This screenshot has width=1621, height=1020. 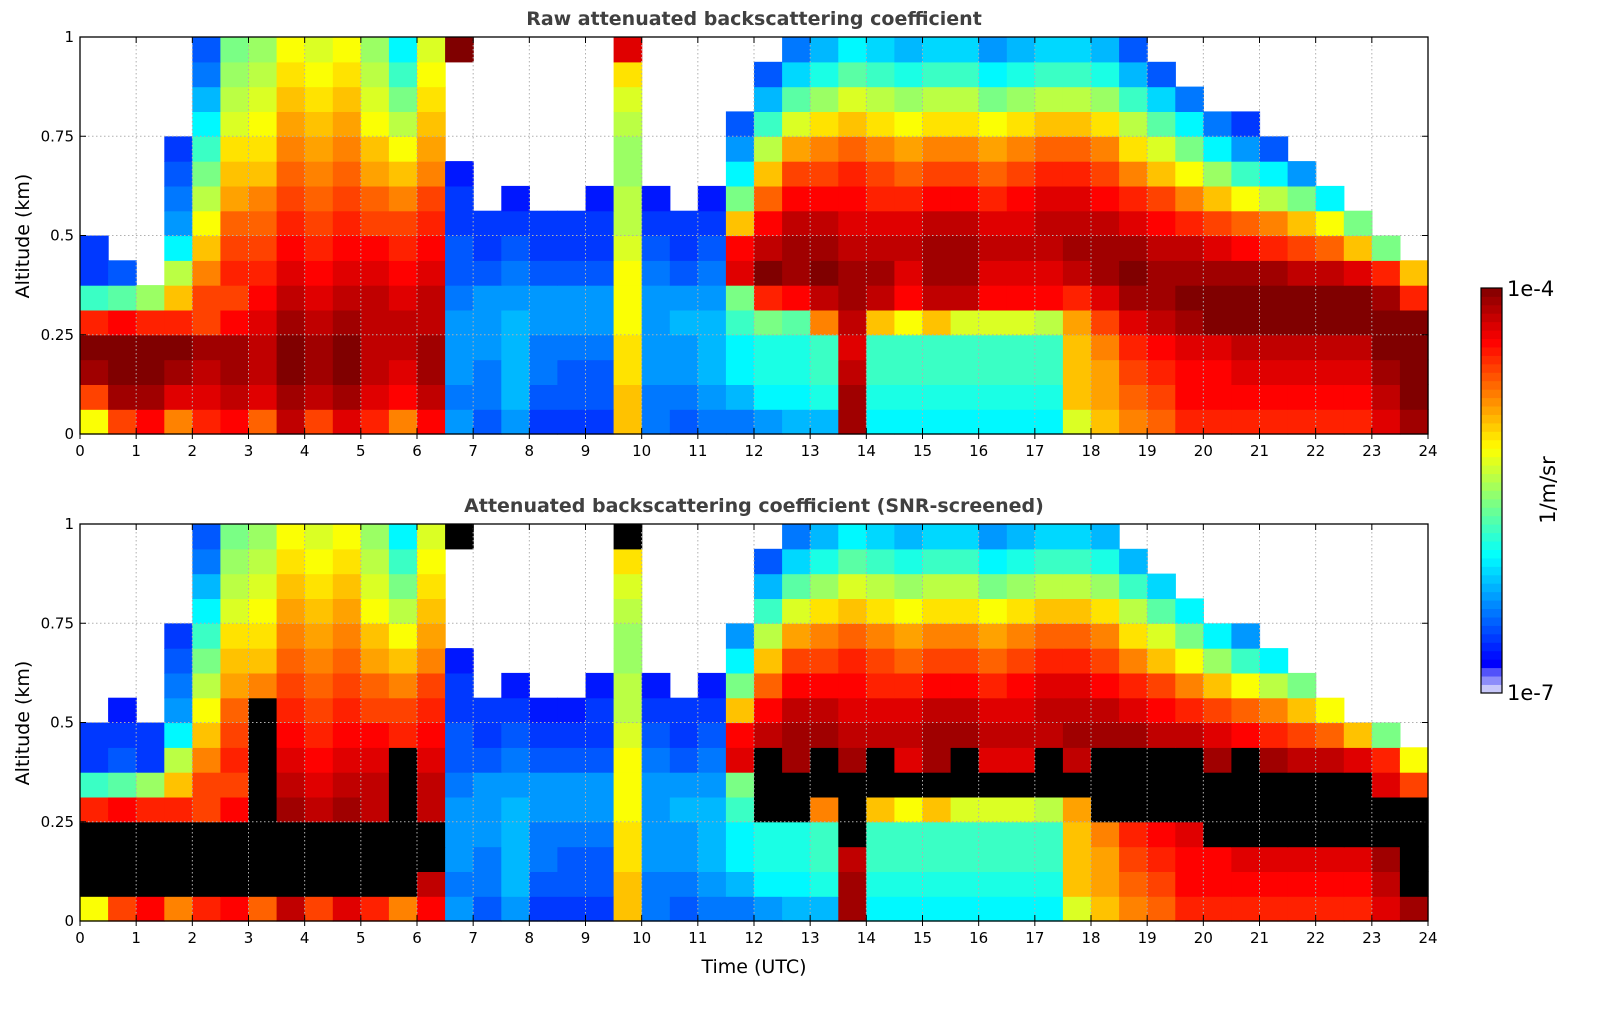 What do you see at coordinates (1034, 938) in the screenshot?
I see `x-tick-label: 17` at bounding box center [1034, 938].